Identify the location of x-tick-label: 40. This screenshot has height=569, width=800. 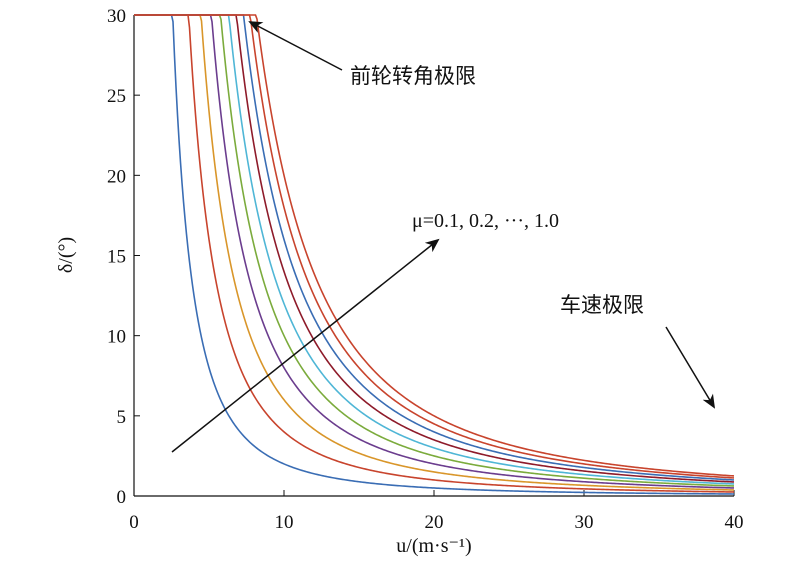
(734, 522).